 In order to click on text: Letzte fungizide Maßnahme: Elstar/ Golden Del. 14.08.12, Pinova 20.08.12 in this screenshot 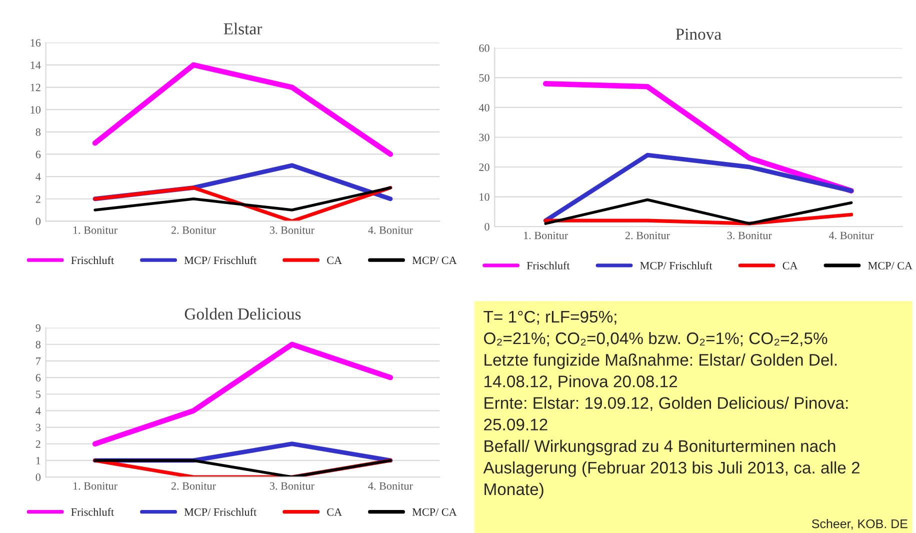, I will do `click(660, 372)`.